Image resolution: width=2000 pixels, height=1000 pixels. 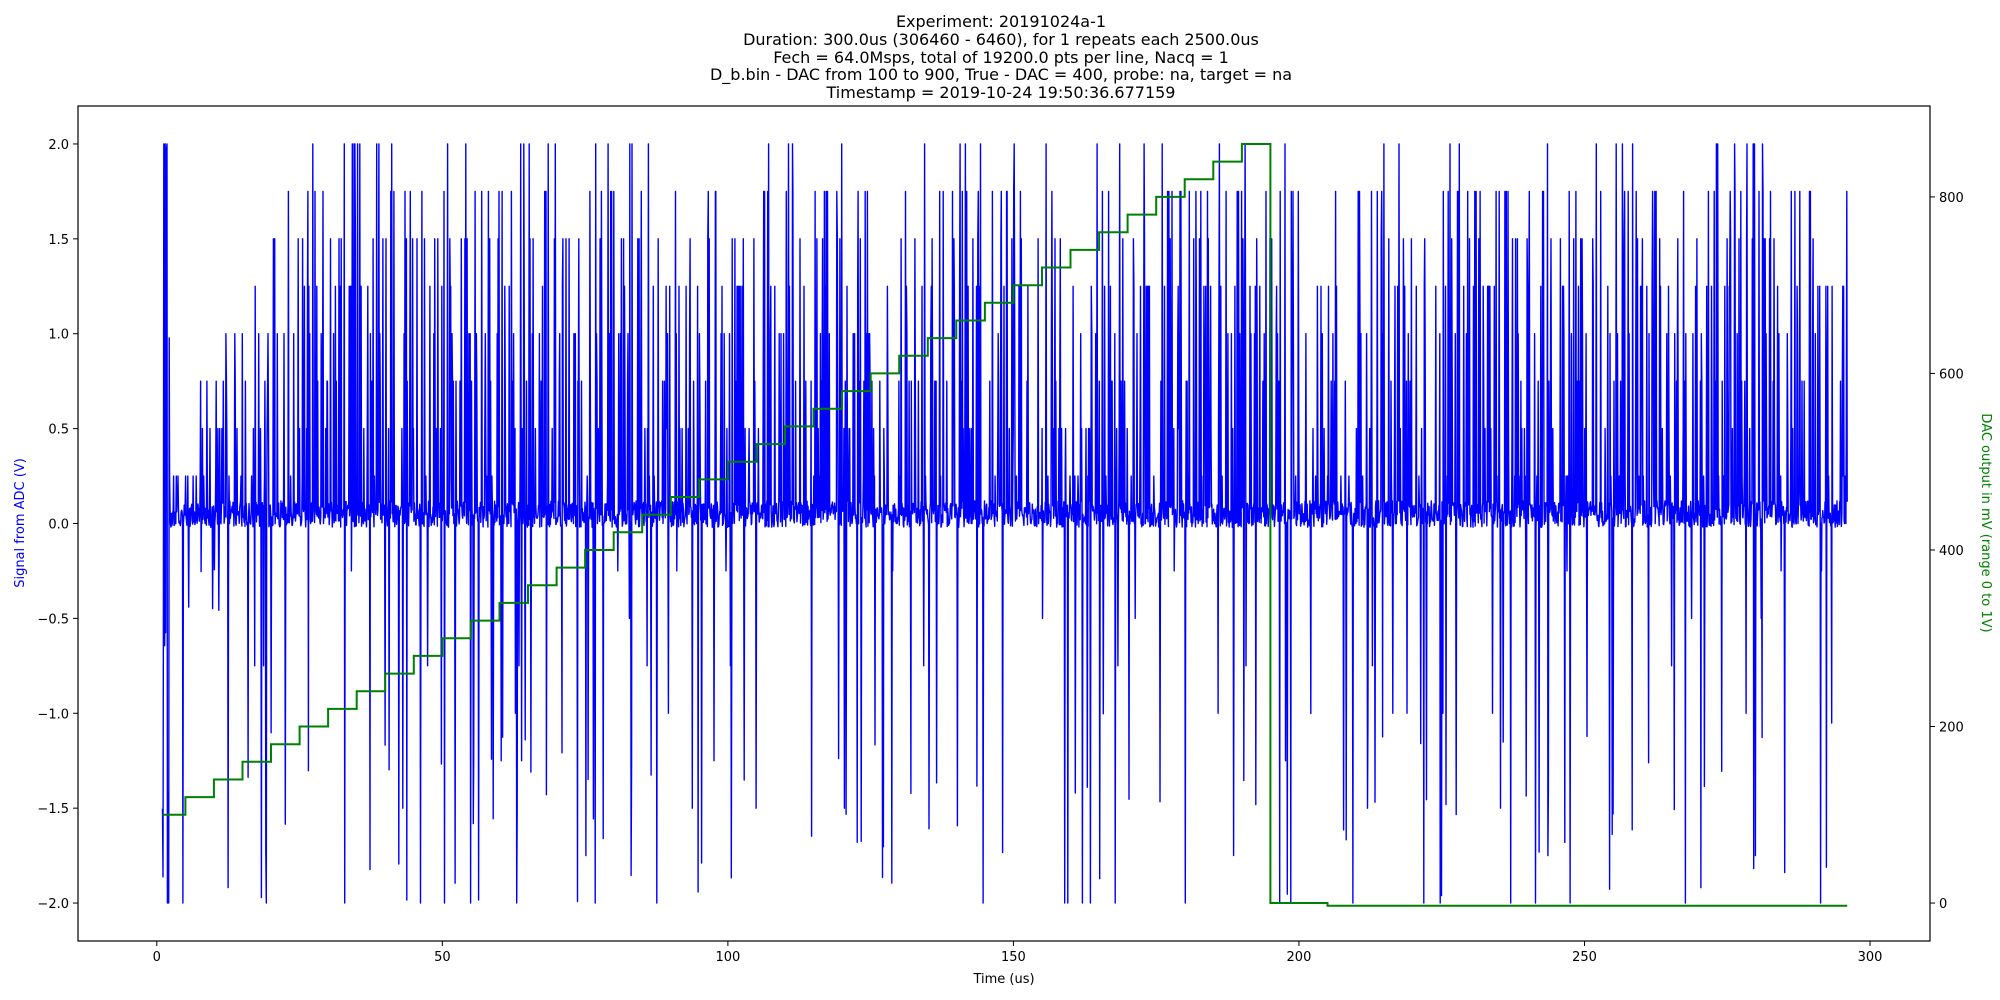 What do you see at coordinates (1951, 374) in the screenshot?
I see `y-right-tick-label: 600` at bounding box center [1951, 374].